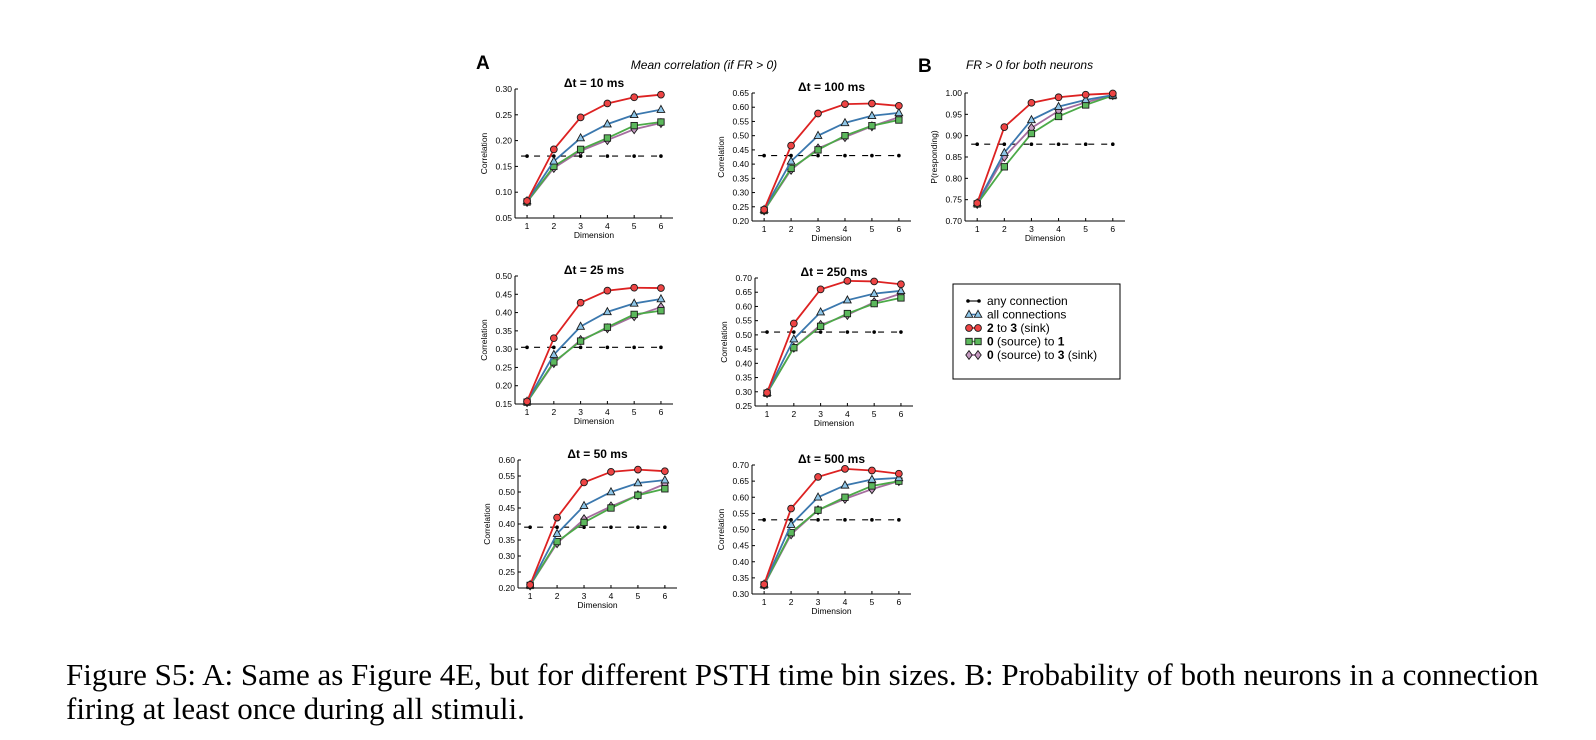 The width and height of the screenshot is (1596, 740). I want to click on legend-label: 2 to 3 (sink), so click(1018, 328).